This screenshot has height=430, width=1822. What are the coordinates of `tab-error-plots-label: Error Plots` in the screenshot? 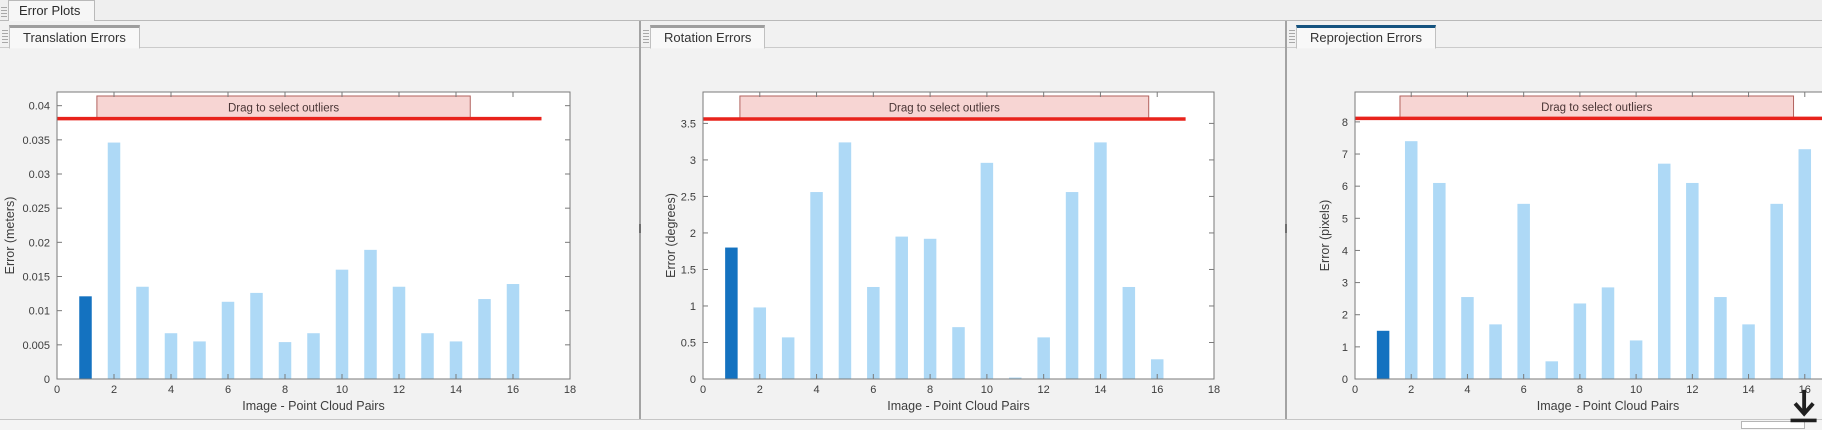 It's located at (50, 10).